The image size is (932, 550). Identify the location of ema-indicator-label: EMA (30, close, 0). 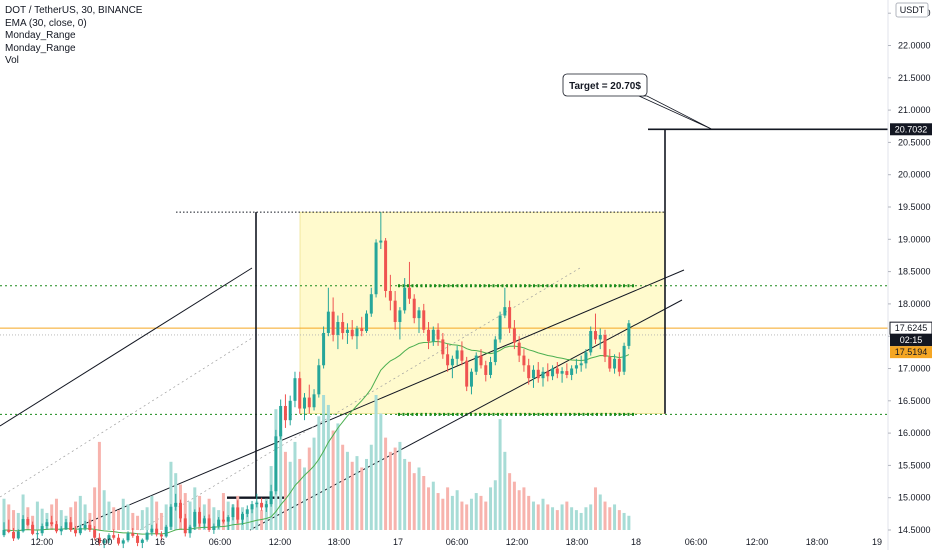
(46, 23).